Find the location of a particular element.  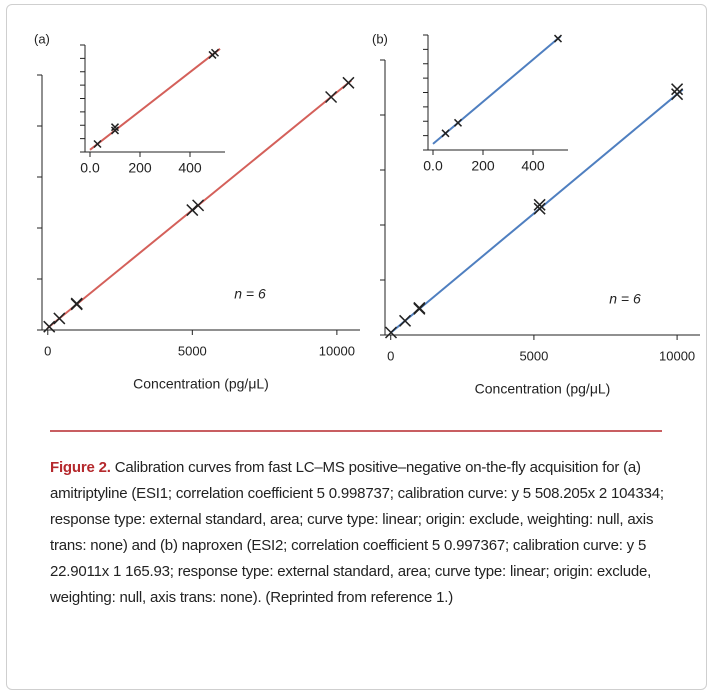

panel-label: (a) is located at coordinates (42, 38).